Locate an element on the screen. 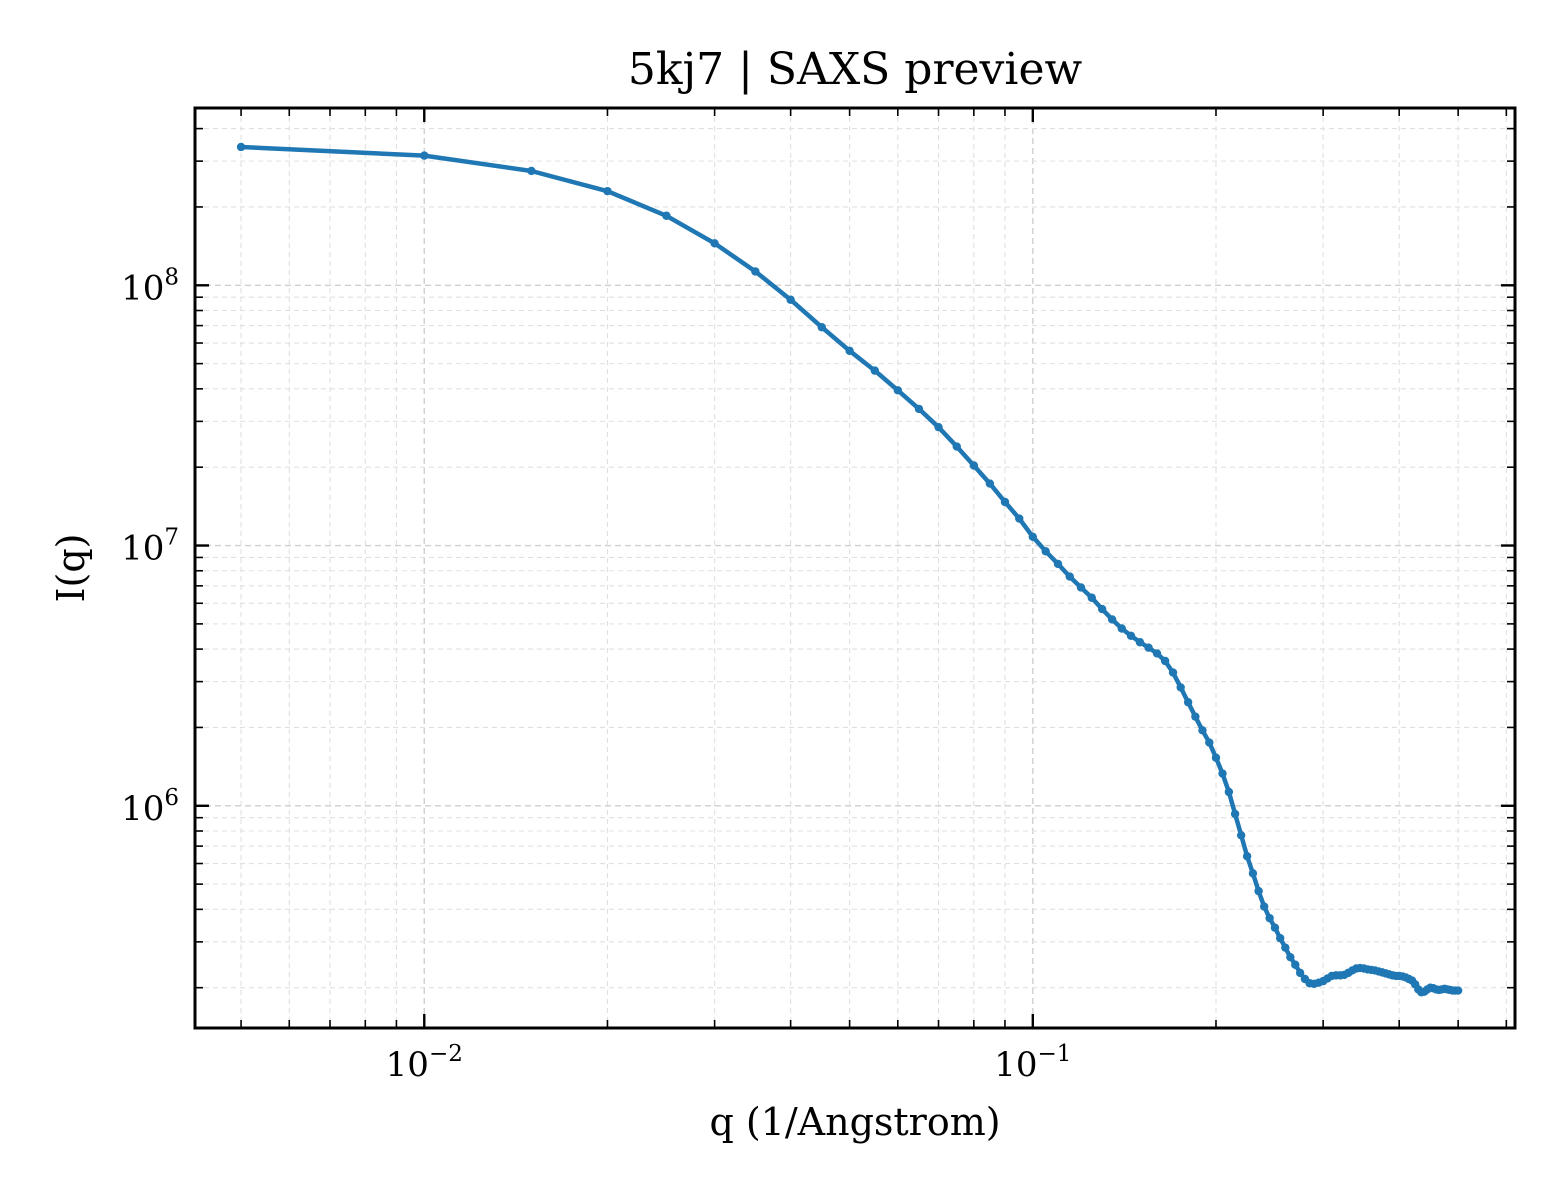 The image size is (1560, 1200). x-tick-label: 10⁻² is located at coordinates (424, 1063).